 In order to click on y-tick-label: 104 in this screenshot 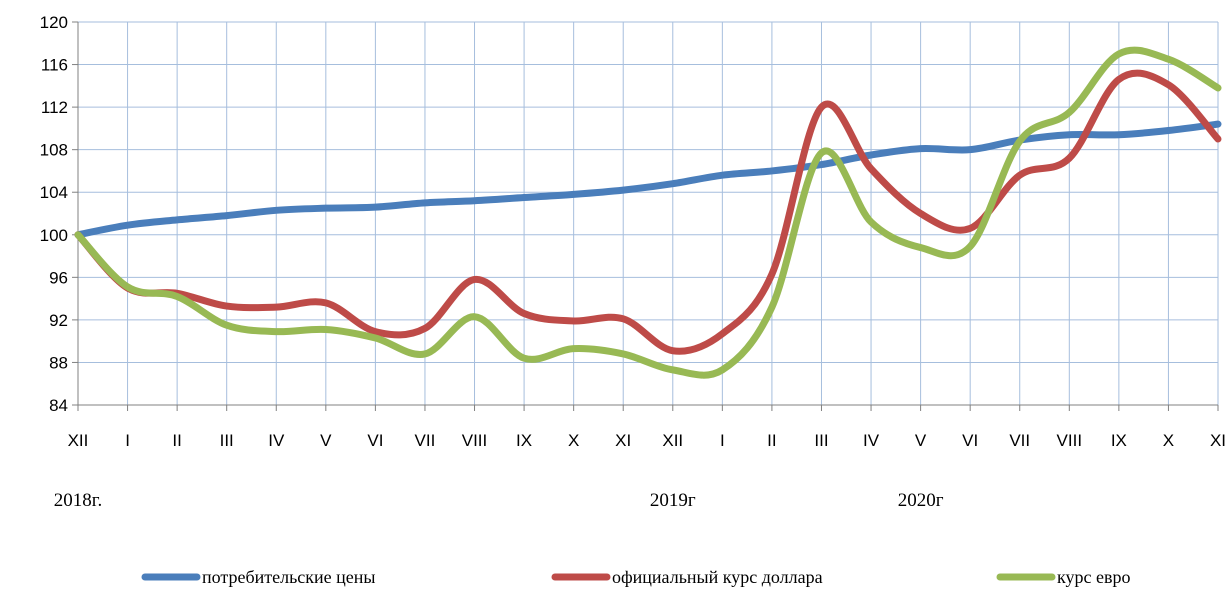, I will do `click(54, 192)`.